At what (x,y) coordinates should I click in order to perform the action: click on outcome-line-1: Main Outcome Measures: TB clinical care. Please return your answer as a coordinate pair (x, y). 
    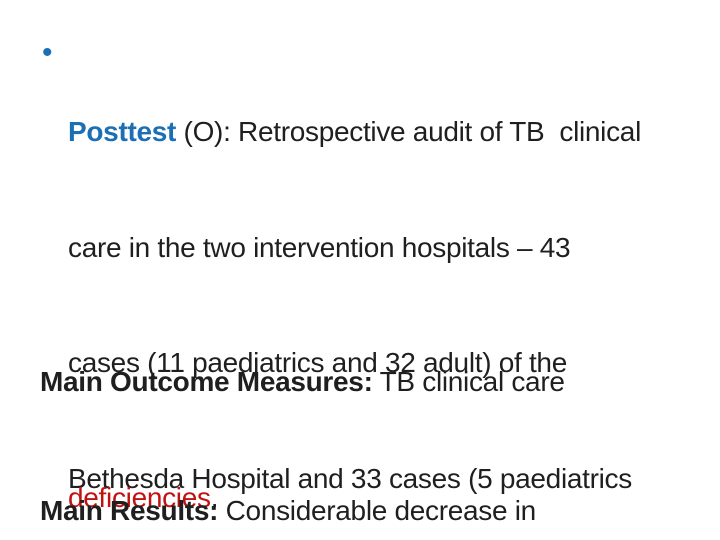
    Looking at the image, I should click on (302, 382).